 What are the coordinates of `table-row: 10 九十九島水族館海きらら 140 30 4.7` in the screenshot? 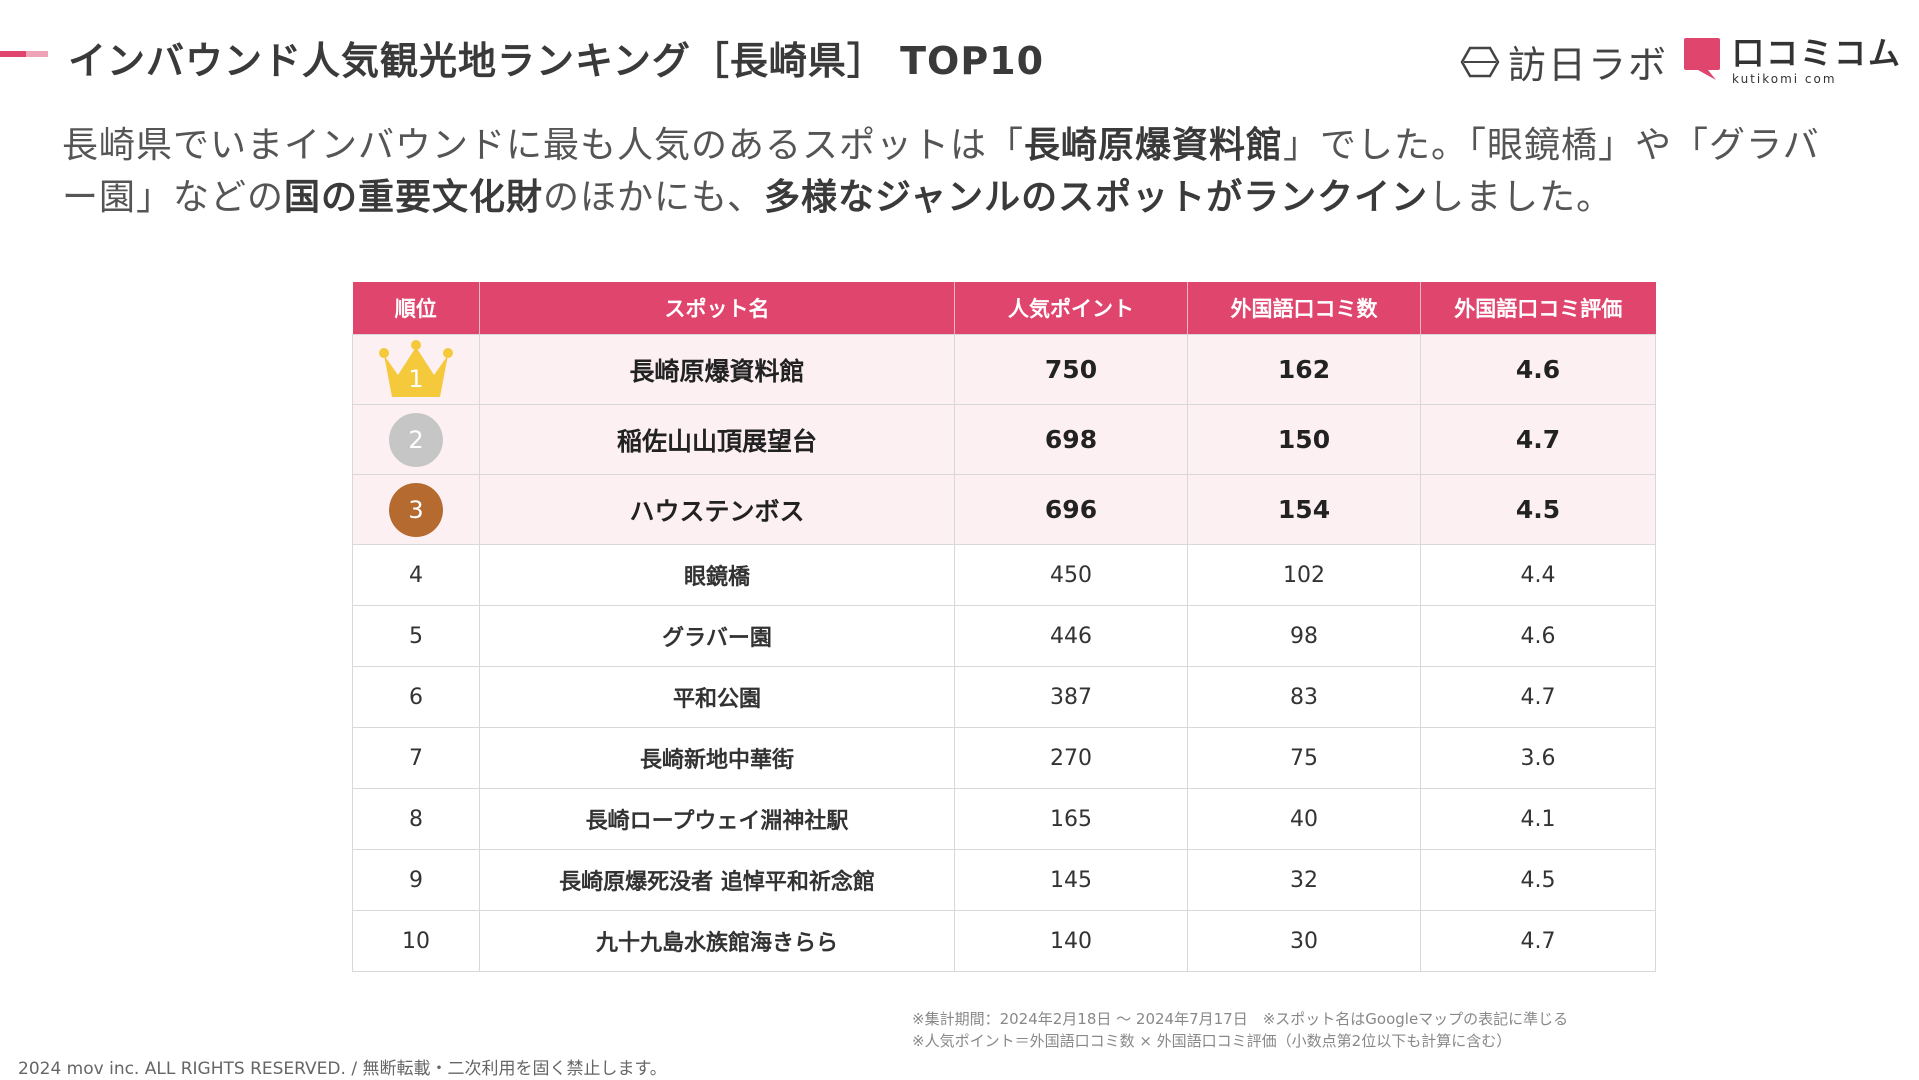 It's located at (1004, 941).